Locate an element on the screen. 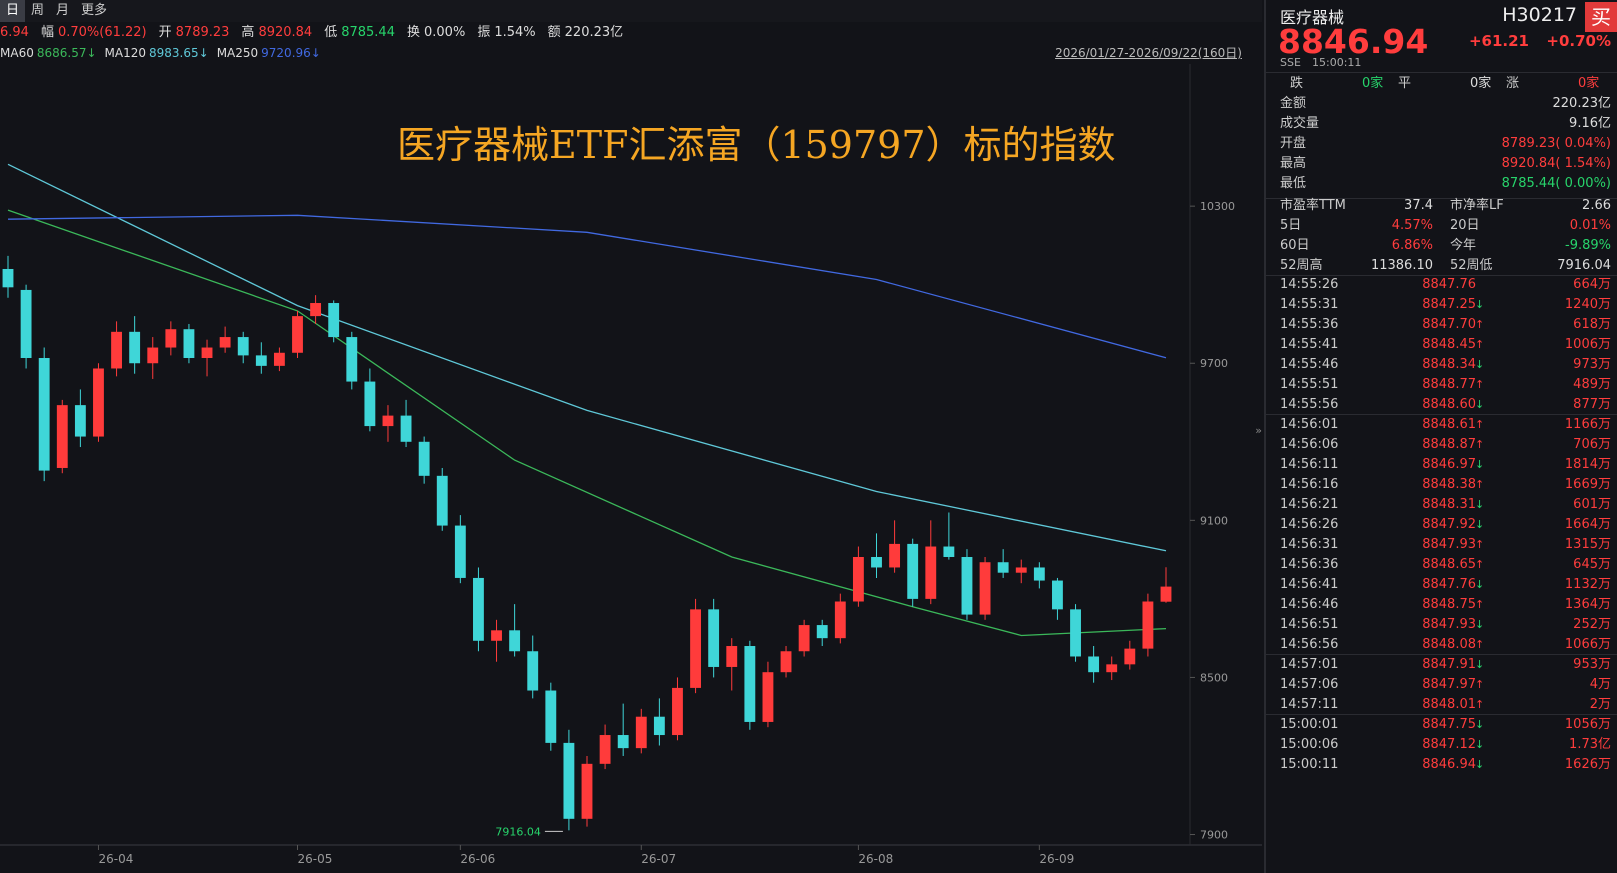  metric-row: 60日 6.86% 今年 -9.89% is located at coordinates (1445, 246).